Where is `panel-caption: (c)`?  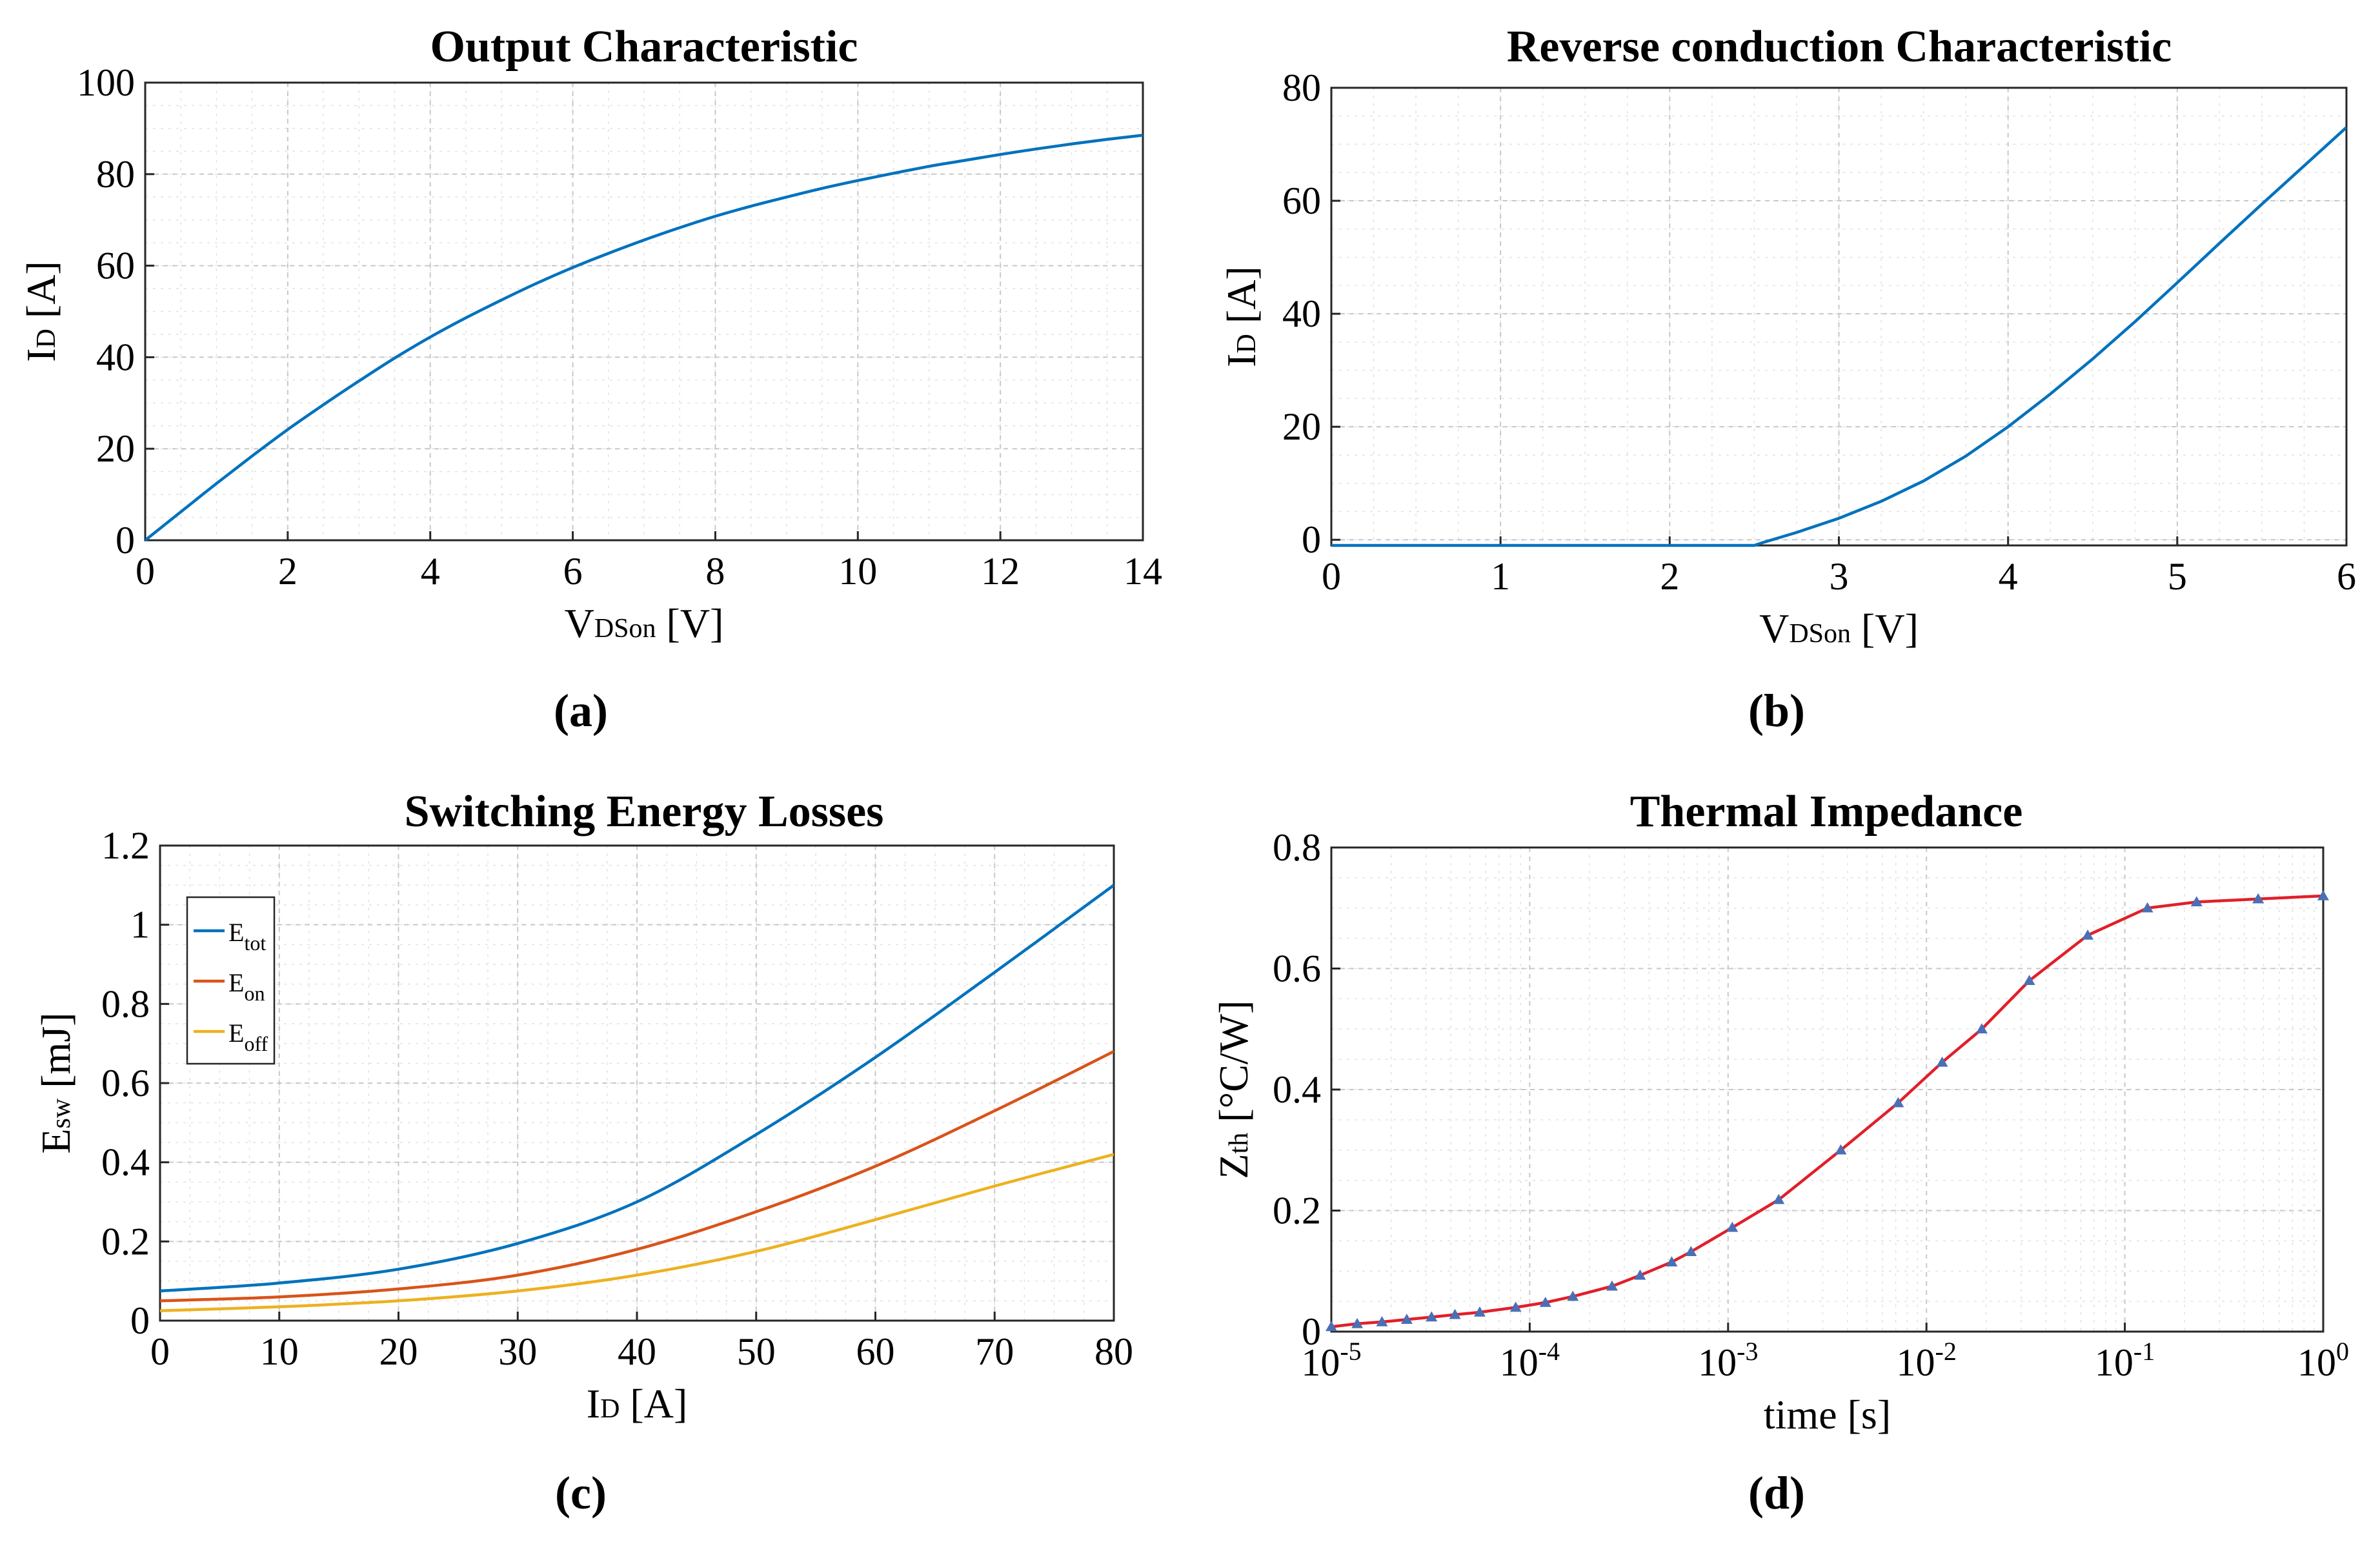 panel-caption: (c) is located at coordinates (581, 1493).